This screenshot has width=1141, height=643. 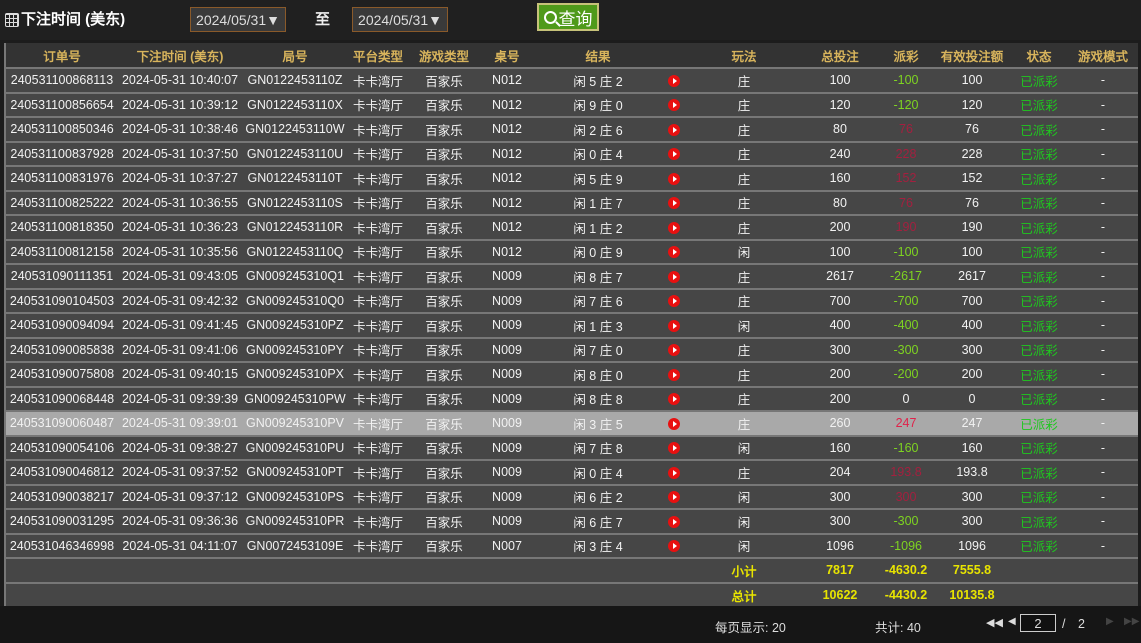 What do you see at coordinates (744, 594) in the screenshot?
I see `summary-cell: 总计` at bounding box center [744, 594].